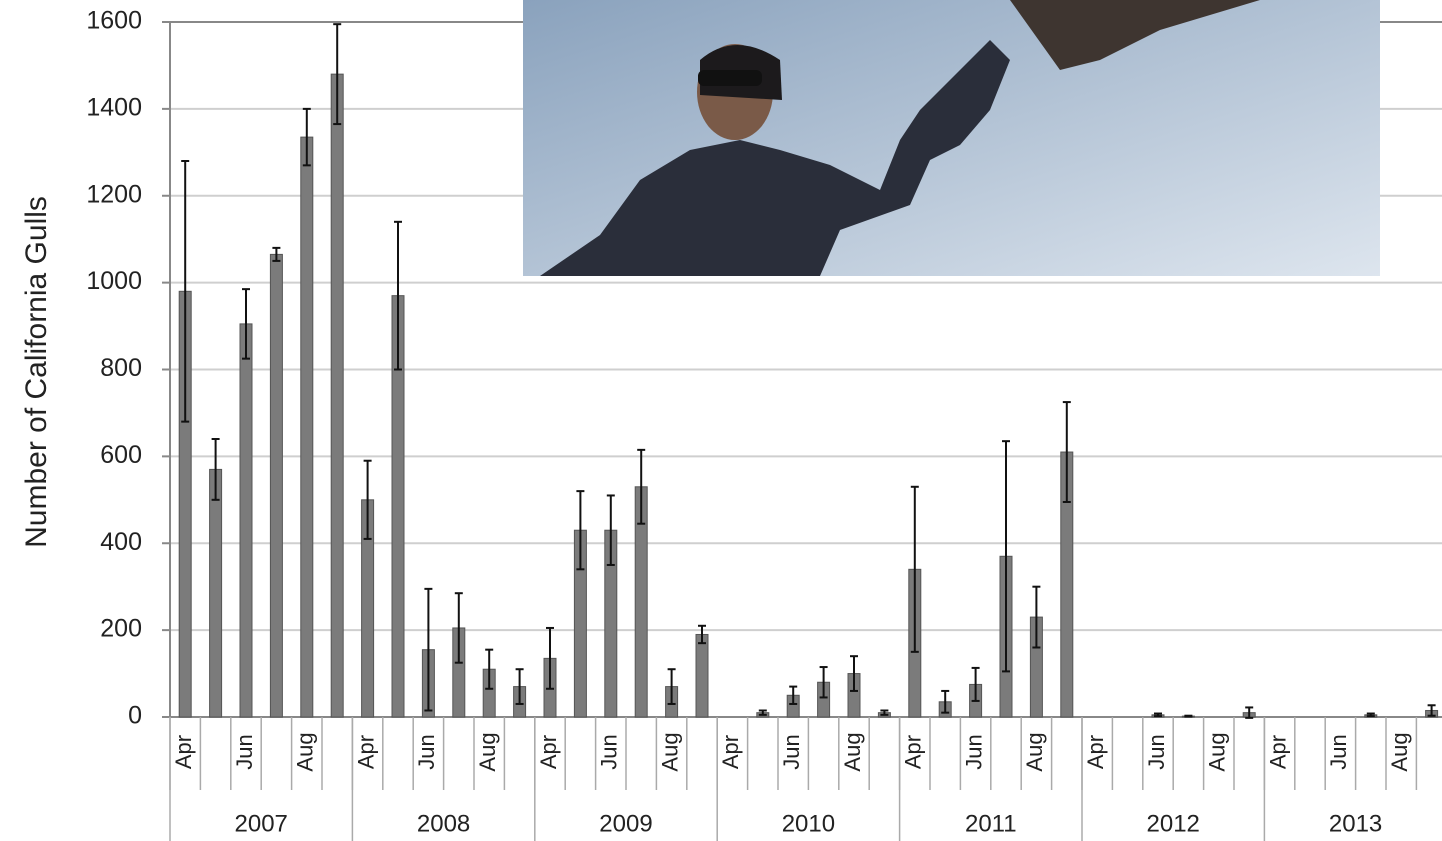 The width and height of the screenshot is (1442, 841). What do you see at coordinates (1110, 35) in the screenshot?
I see `photo-bird` at bounding box center [1110, 35].